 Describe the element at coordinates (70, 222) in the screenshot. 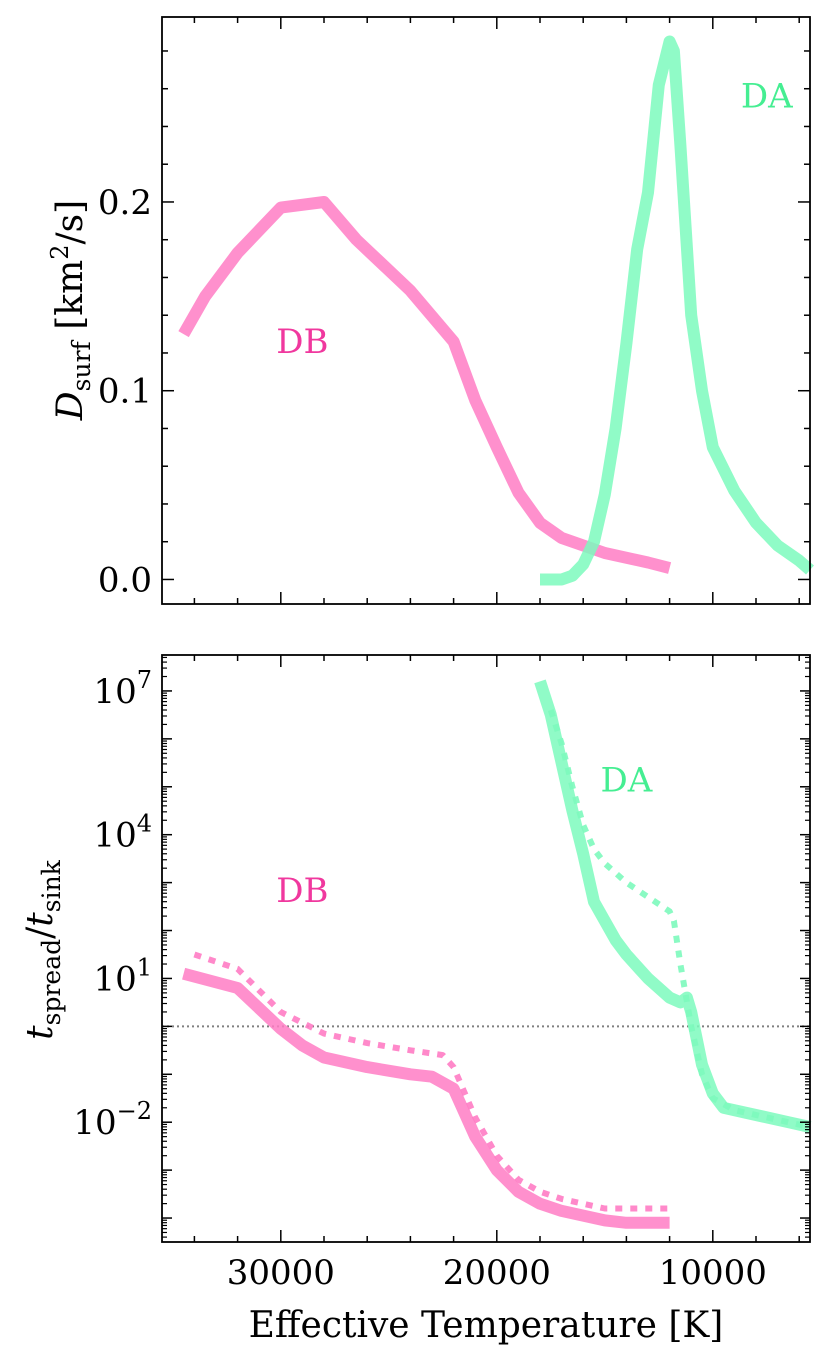

I see `top-y-label-unit-post: /s]` at that location.